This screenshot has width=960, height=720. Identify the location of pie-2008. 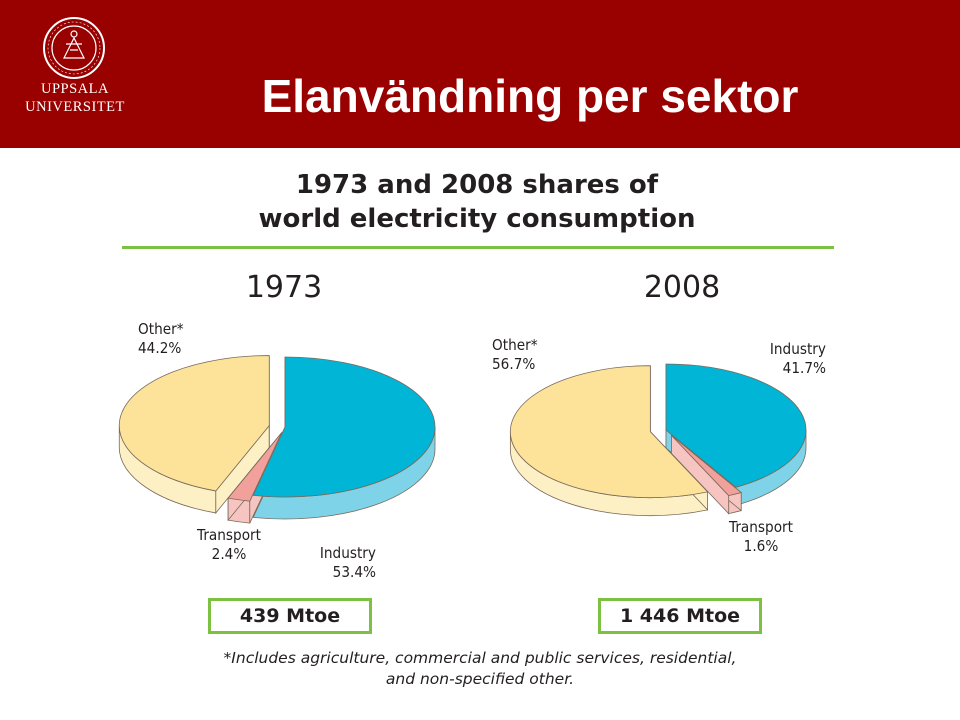
(658, 440).